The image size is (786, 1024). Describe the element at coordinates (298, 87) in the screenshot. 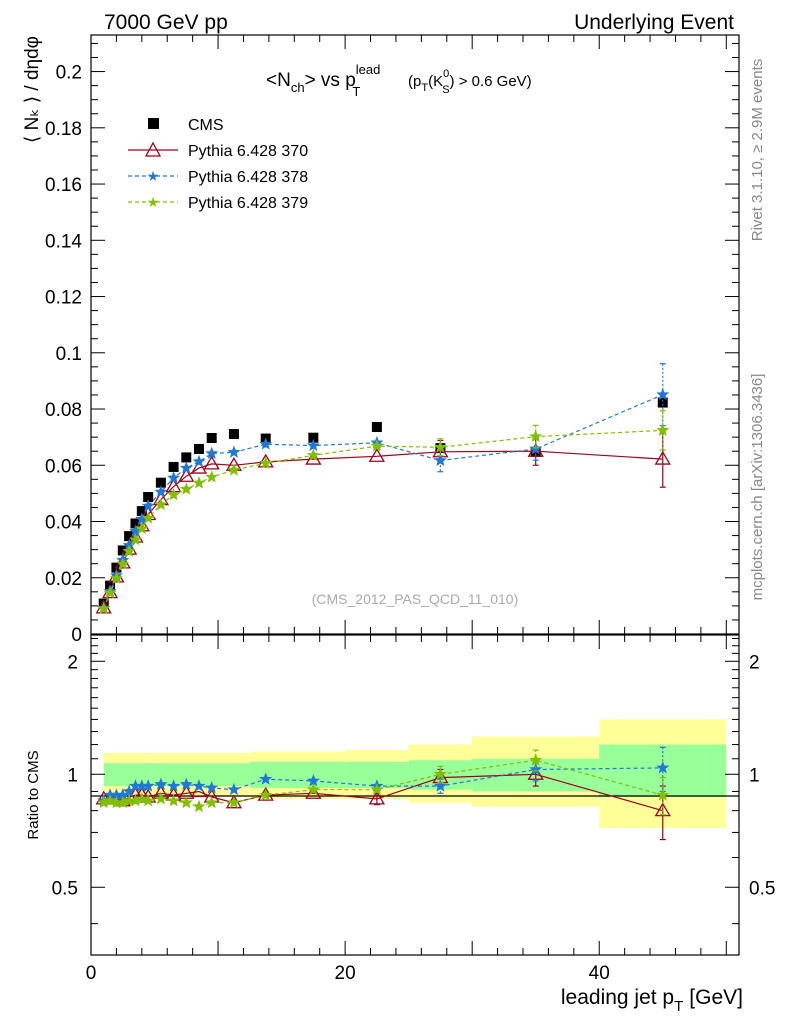

I see `title-lhs-sub: ch` at that location.